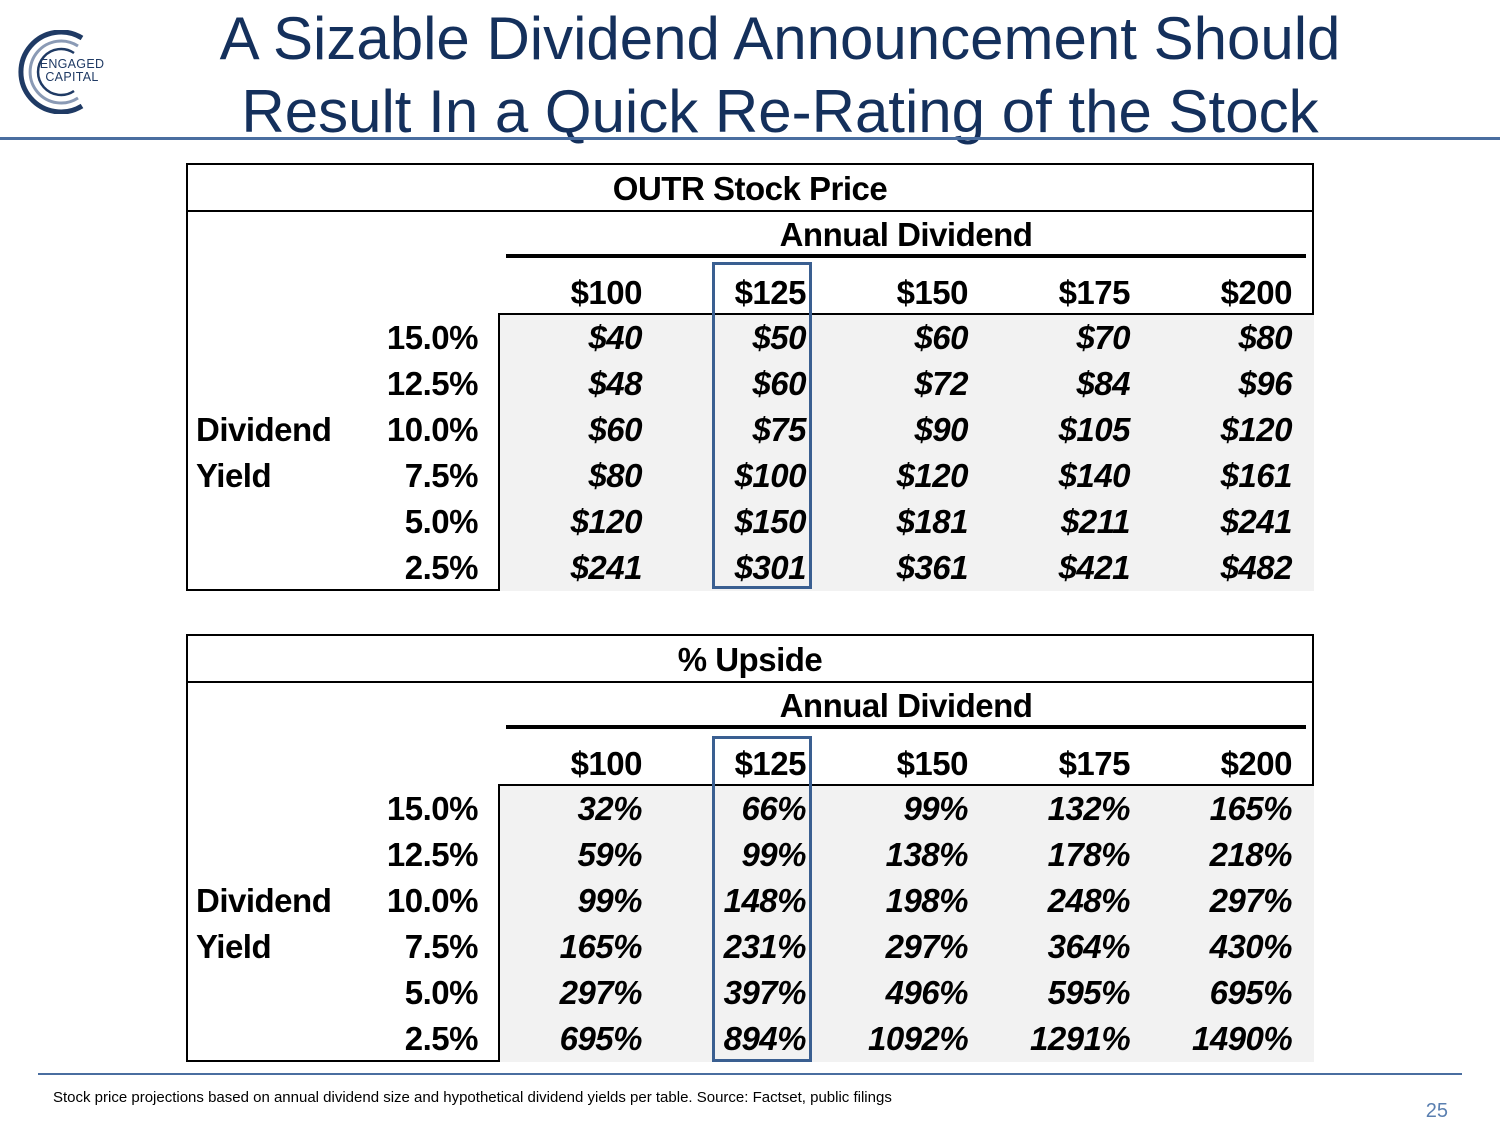  What do you see at coordinates (1094, 292) in the screenshot?
I see `column-header: $175` at bounding box center [1094, 292].